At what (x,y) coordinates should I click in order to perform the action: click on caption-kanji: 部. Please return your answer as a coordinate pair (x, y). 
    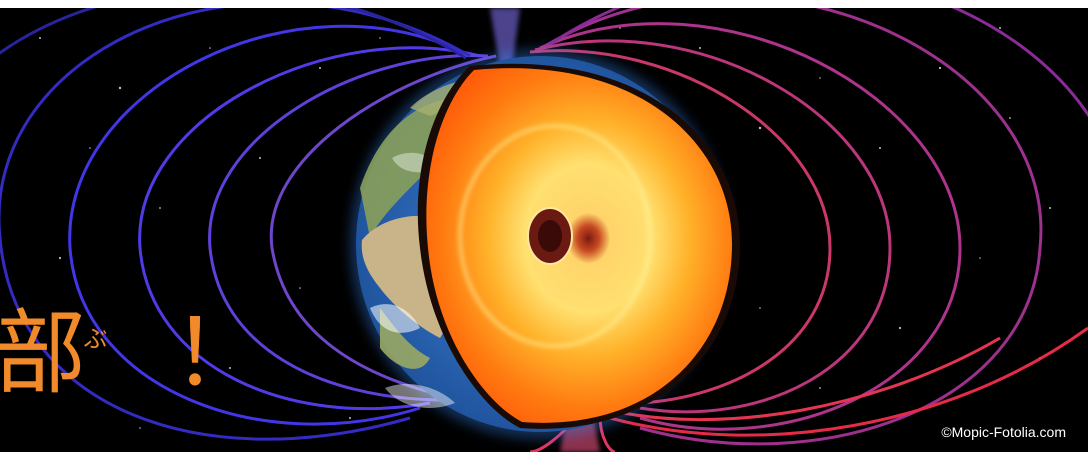
    Looking at the image, I should click on (43, 353).